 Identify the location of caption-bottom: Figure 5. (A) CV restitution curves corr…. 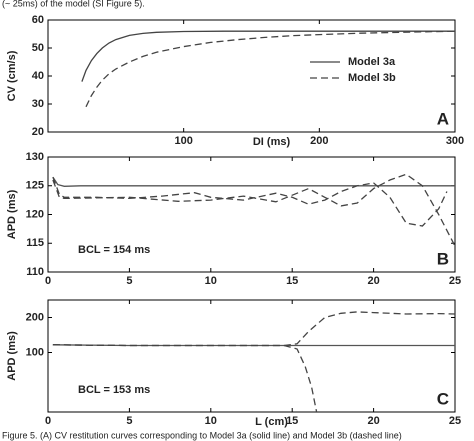
(202, 435).